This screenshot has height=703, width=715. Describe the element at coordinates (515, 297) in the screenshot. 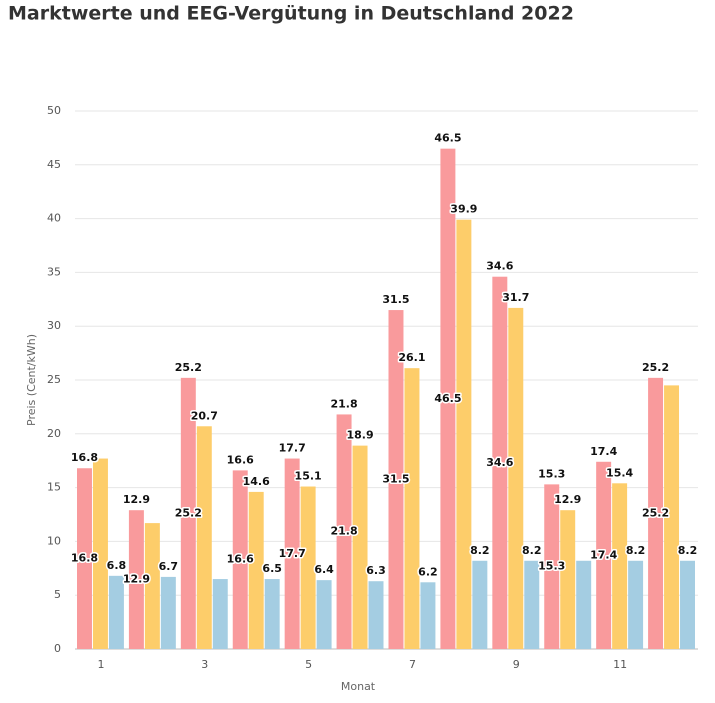

I see `value-label: 31.7` at that location.